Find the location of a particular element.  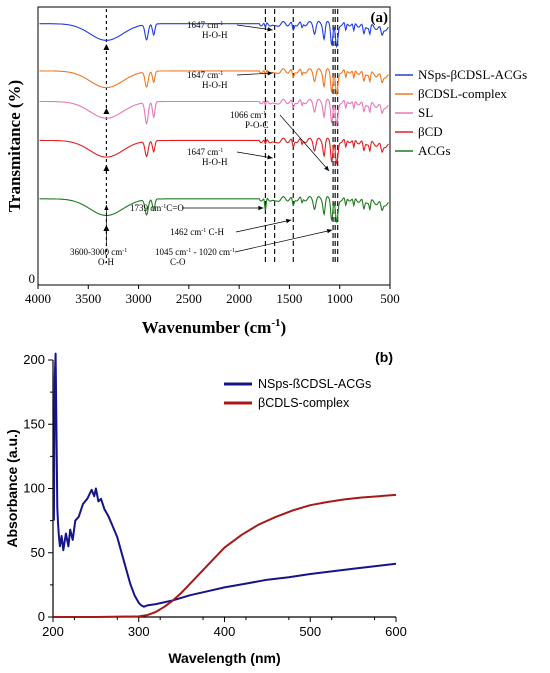

legend-b: NSps-ßCDSL-ACGs βCDLS-complex is located at coordinates (297, 393).